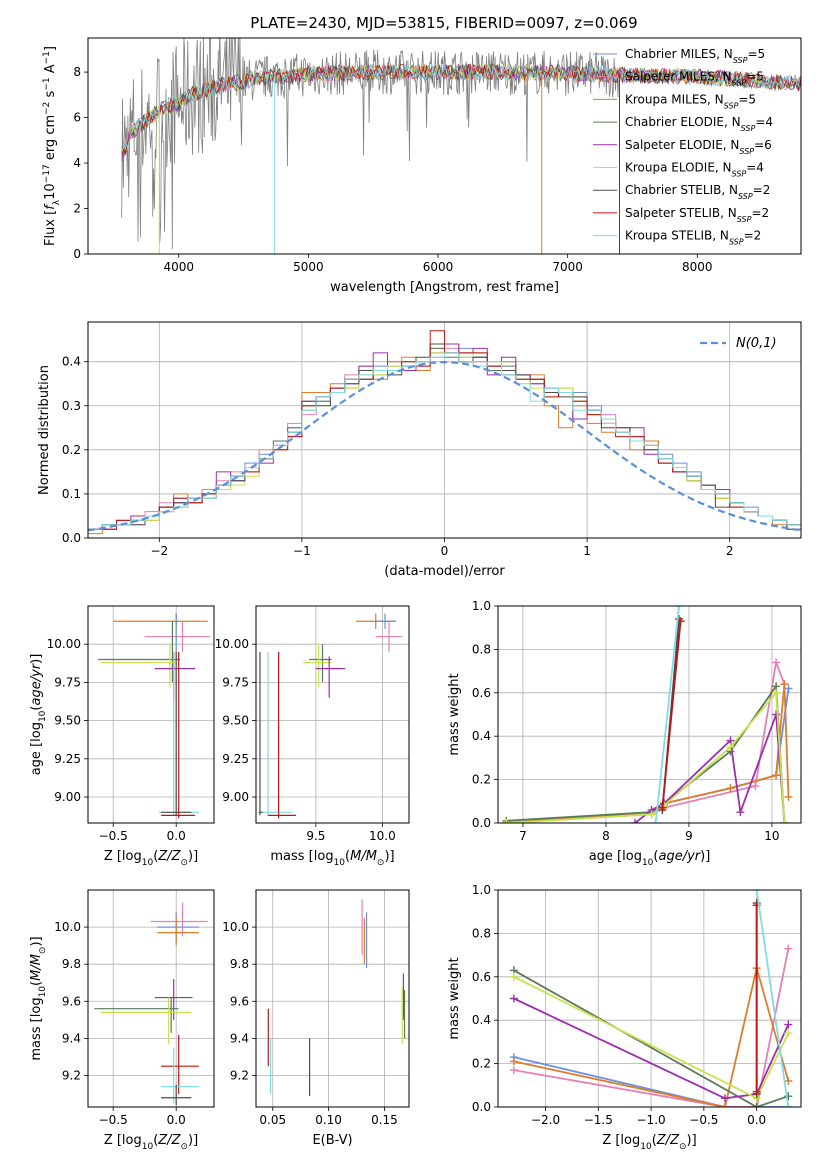  Describe the element at coordinates (444, 287) in the screenshot. I see `label-part: wavelength [Angstrom, rest frame]` at that location.